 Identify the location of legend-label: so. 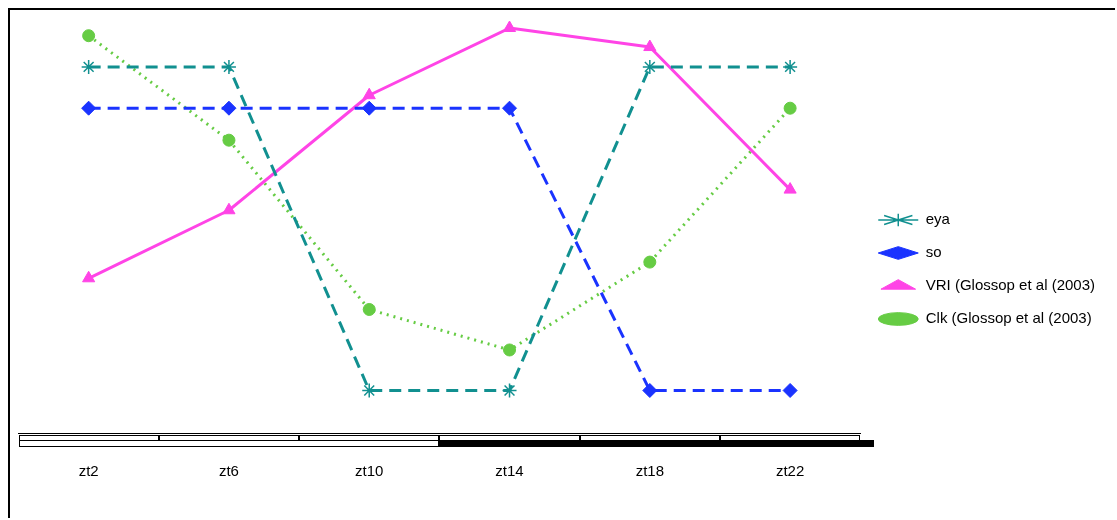
(933, 252).